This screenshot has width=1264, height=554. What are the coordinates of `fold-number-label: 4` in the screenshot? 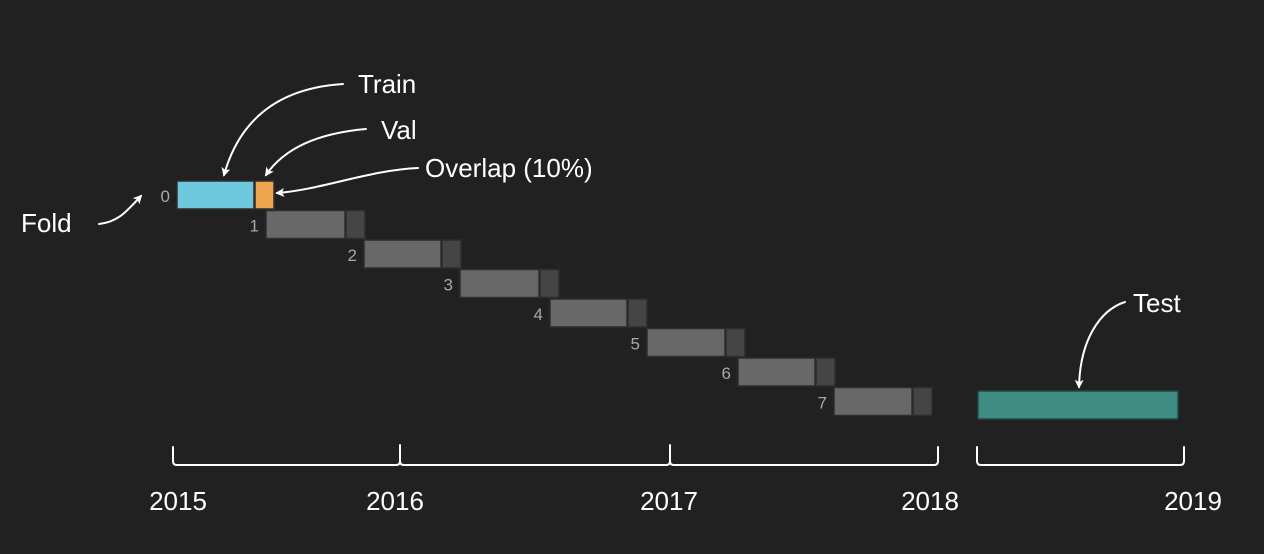 It's located at (538, 314).